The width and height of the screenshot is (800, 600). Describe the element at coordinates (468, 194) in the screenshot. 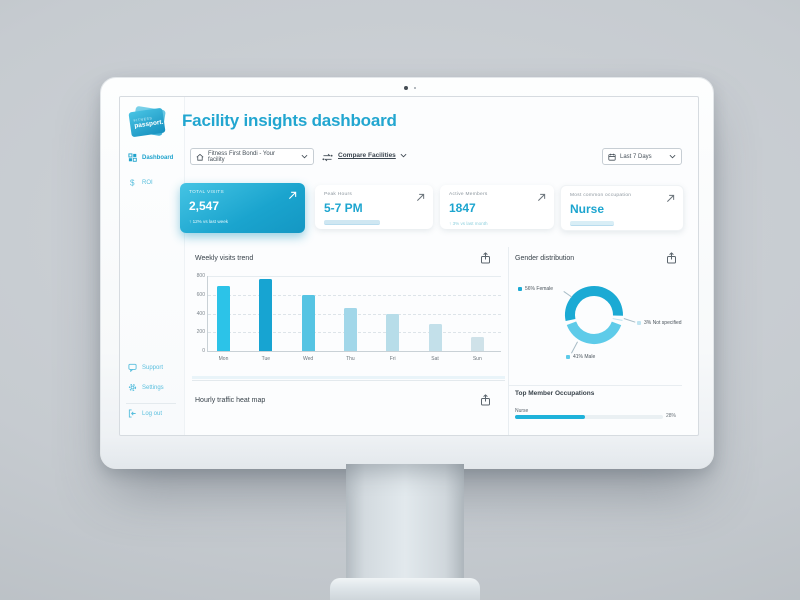

I see `stat-label: Active Members` at that location.